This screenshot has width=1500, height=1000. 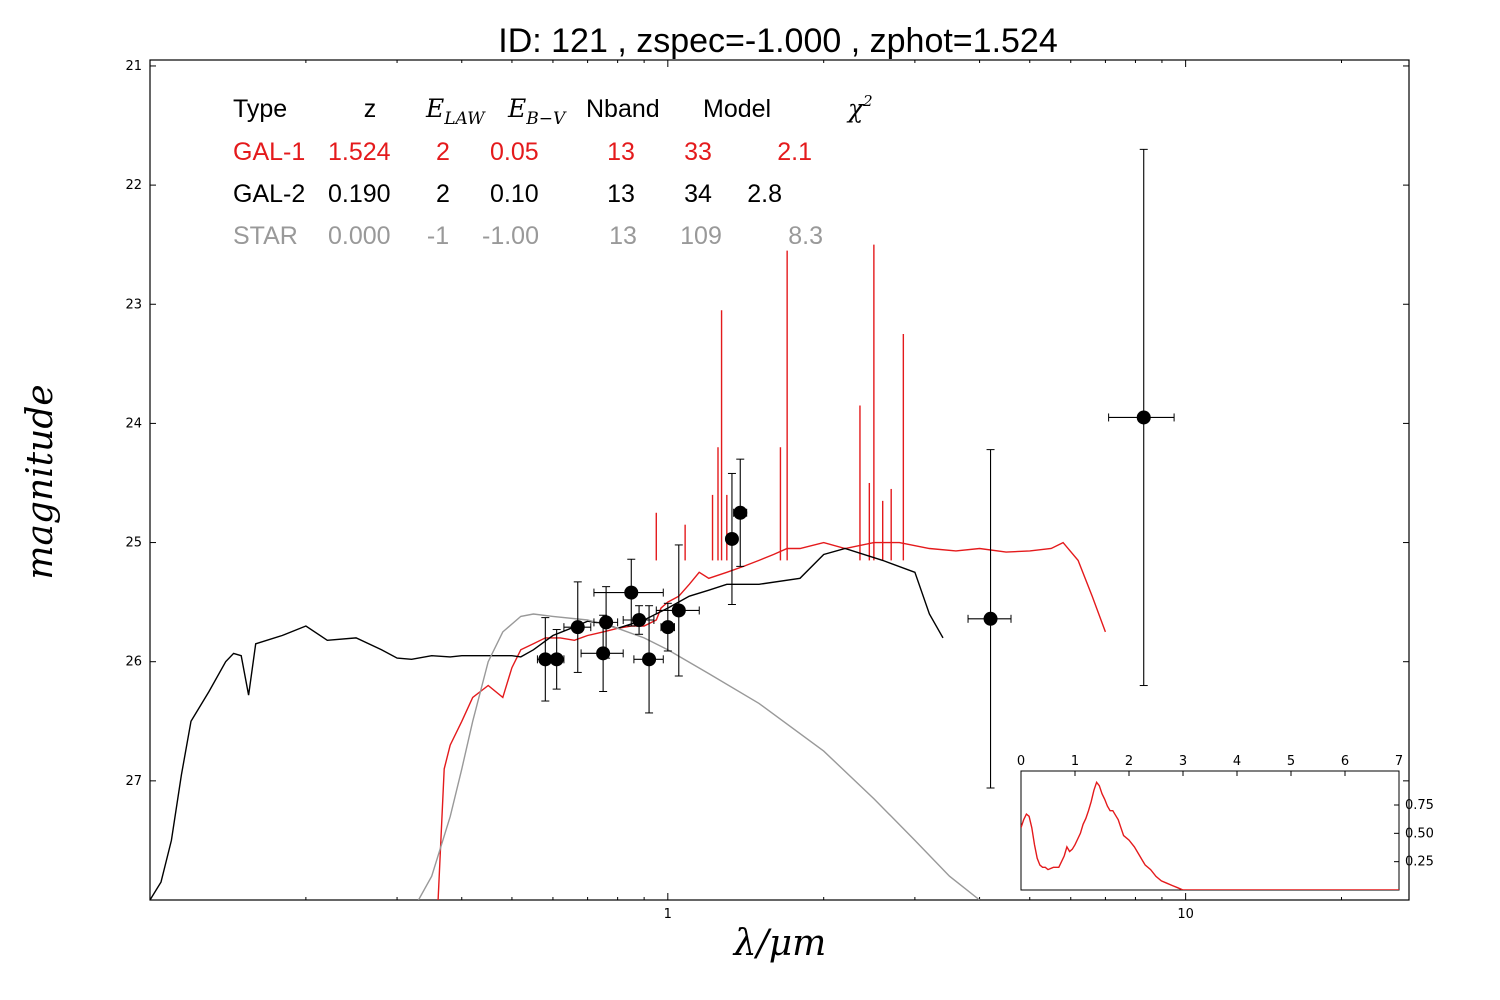 What do you see at coordinates (514, 152) in the screenshot?
I see `table-cell-gal1: 0.05` at bounding box center [514, 152].